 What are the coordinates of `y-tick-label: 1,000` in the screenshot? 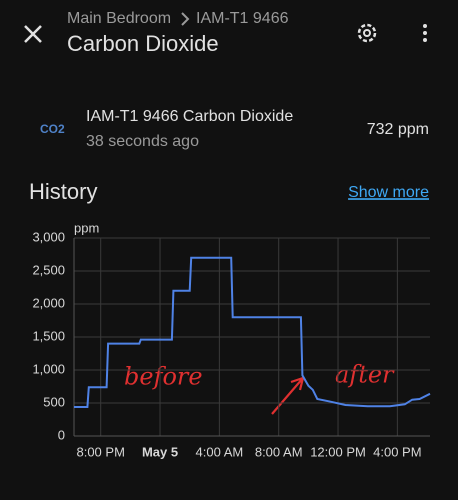 It's located at (48, 368).